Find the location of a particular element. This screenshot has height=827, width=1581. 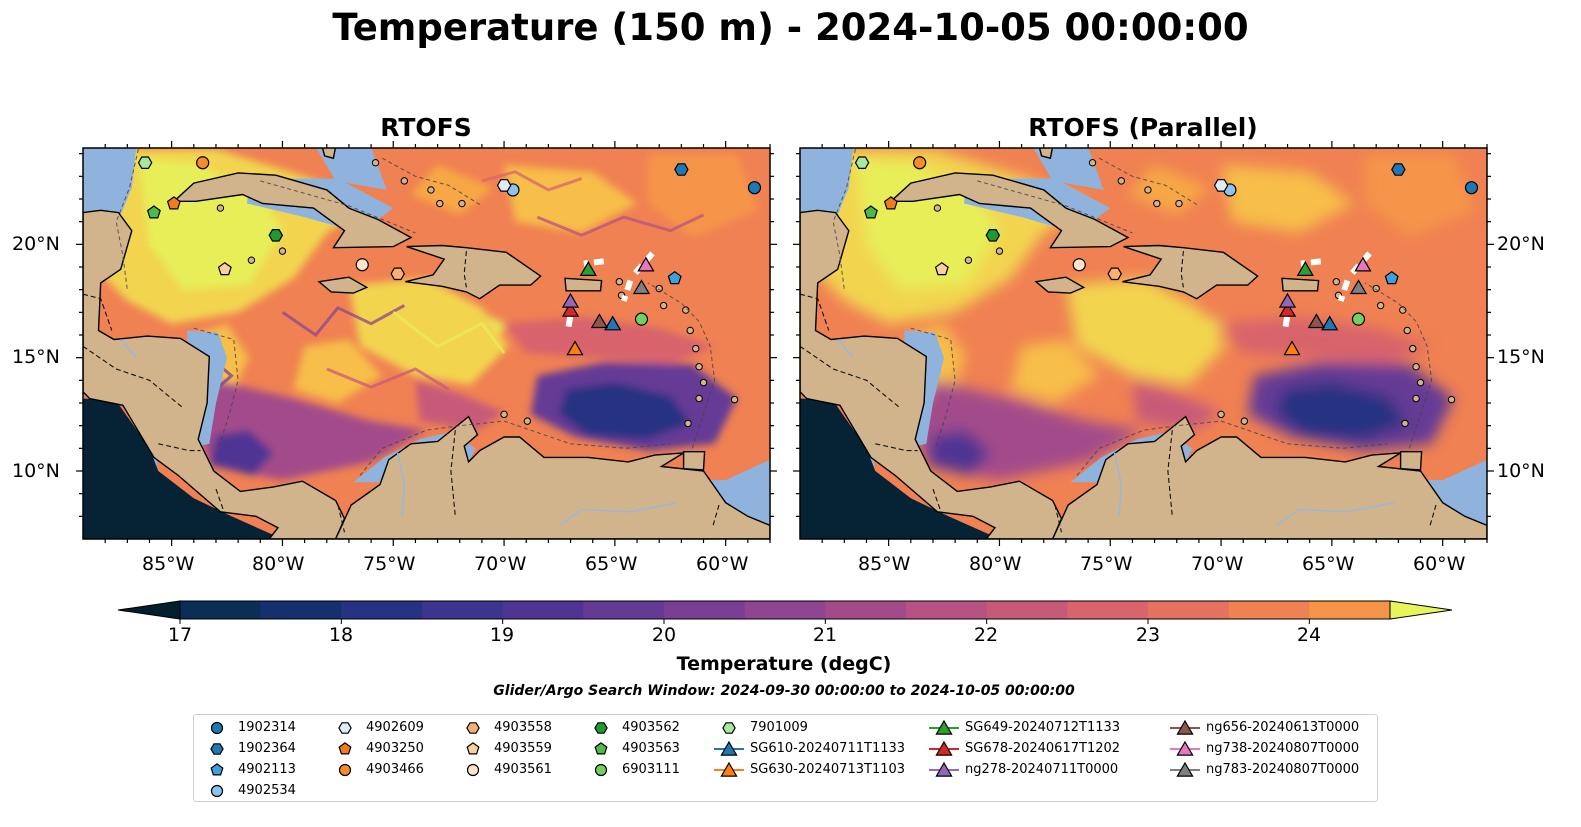

lon-tick-label: 65°W is located at coordinates (1328, 564).